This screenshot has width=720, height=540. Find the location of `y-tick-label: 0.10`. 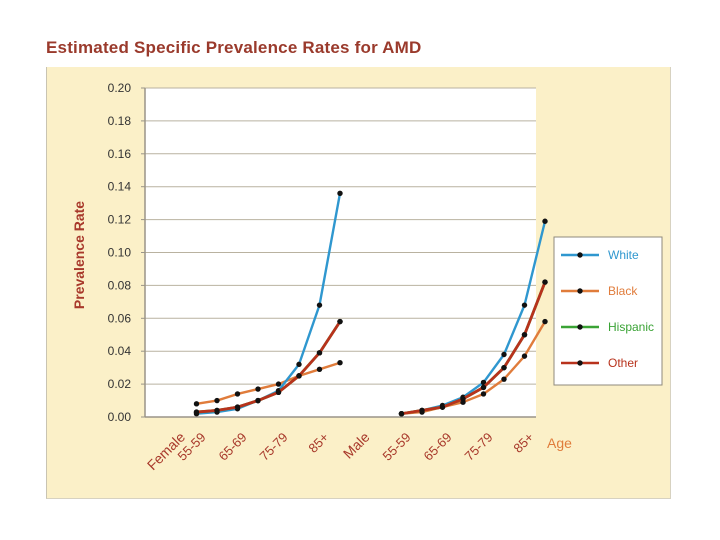

y-tick-label: 0.10 is located at coordinates (120, 253).